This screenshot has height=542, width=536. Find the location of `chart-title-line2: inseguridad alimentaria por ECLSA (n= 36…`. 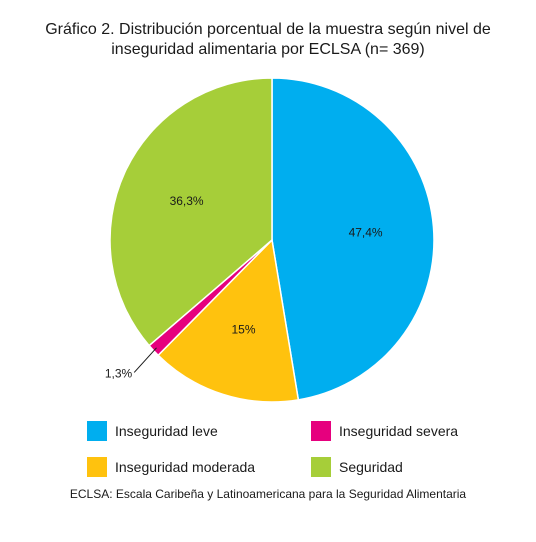

chart-title-line2: inseguridad alimentaria por ECLSA (n= 36… is located at coordinates (268, 49).